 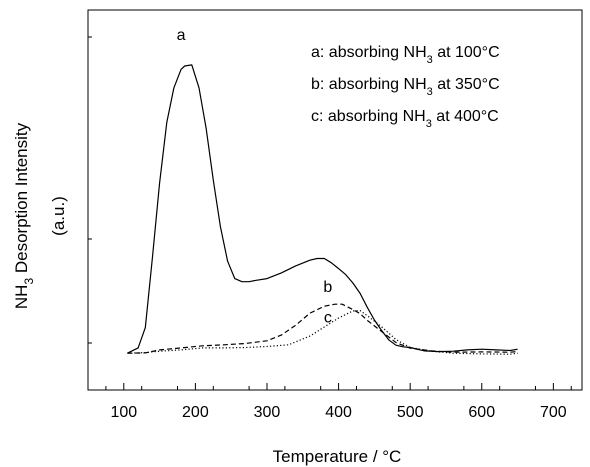 I want to click on curve-label-c: c, so click(x=328, y=317).